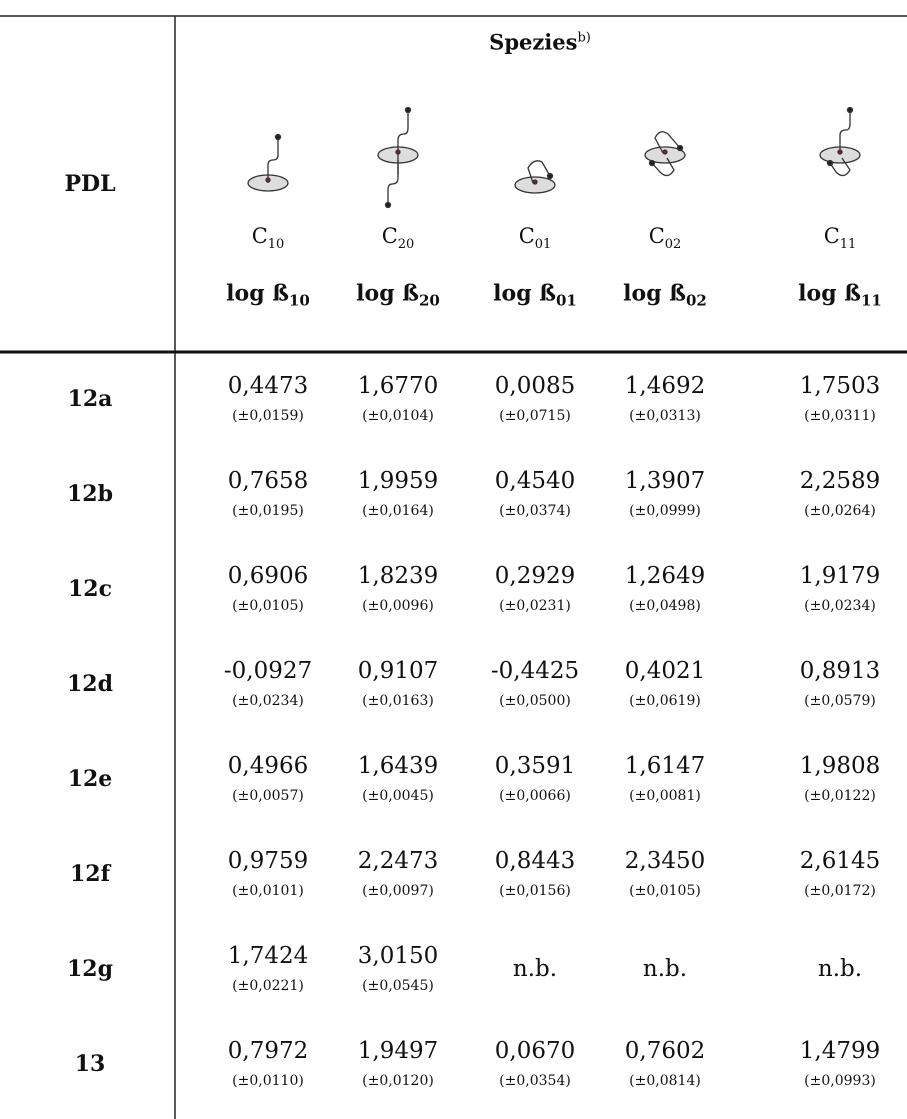 Image resolution: width=907 pixels, height=1119 pixels. What do you see at coordinates (398, 796) in the screenshot?
I see `cell-error: (±0,0045)` at bounding box center [398, 796].